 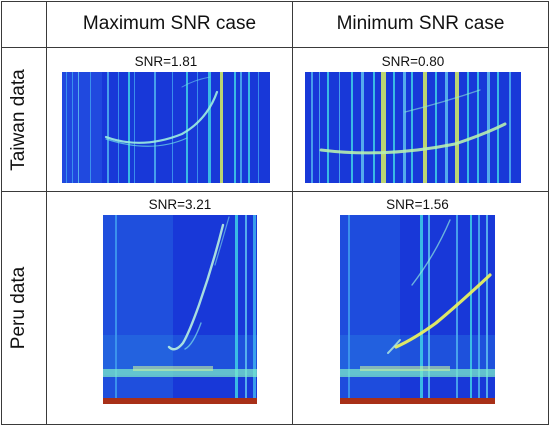 What do you see at coordinates (166, 61) in the screenshot?
I see `snr-label-taiwan-max: SNR=1.81` at bounding box center [166, 61].